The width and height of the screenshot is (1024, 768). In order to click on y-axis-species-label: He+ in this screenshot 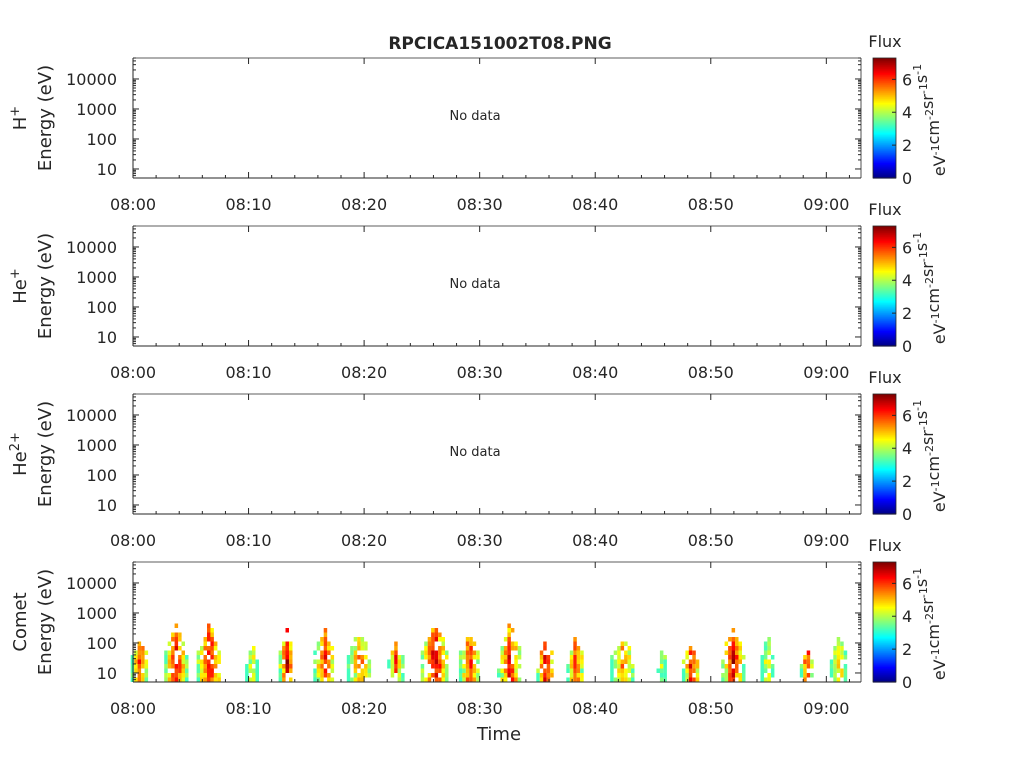, I will do `click(19, 286)`.